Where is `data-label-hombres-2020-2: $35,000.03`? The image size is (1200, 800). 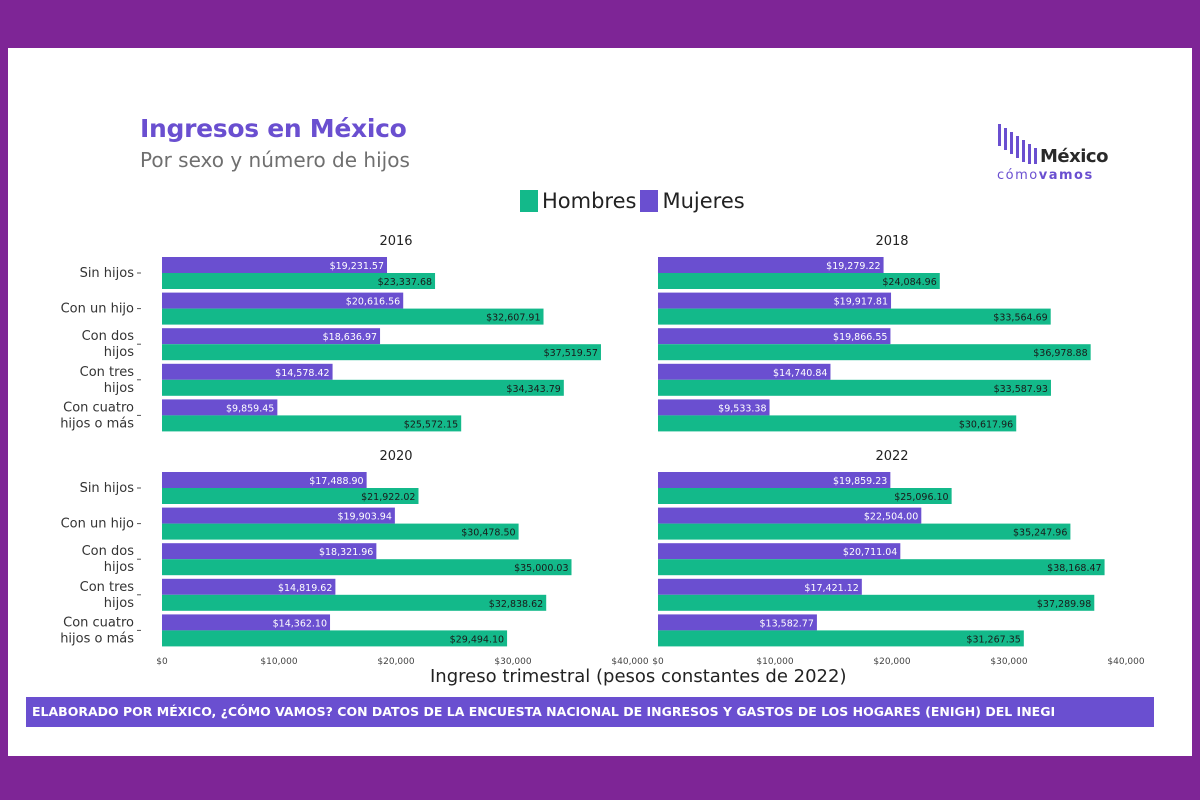
data-label-hombres-2020-2: $35,000.03 is located at coordinates (541, 568).